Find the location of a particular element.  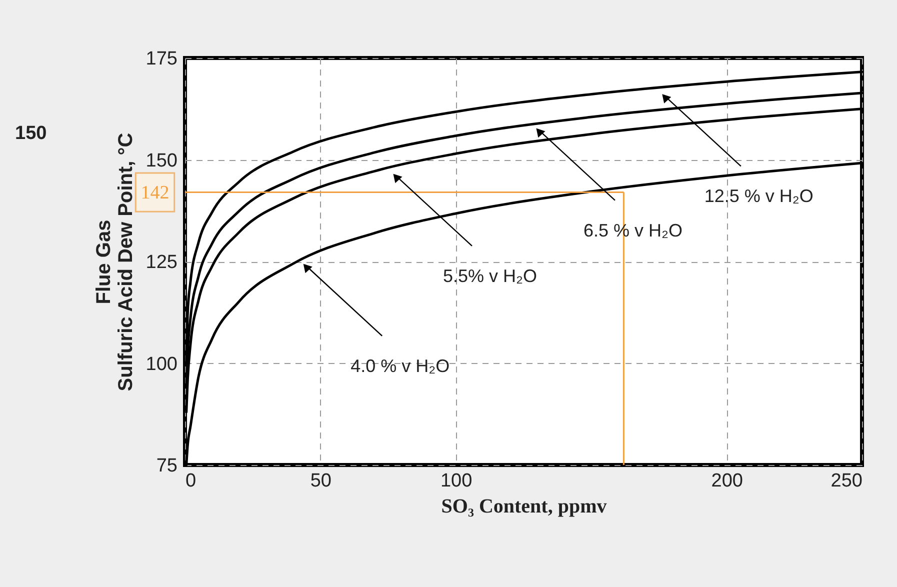

y-axis-title: Flue Gas Sulfuric Acid Dew Point, °C is located at coordinates (114, 262).